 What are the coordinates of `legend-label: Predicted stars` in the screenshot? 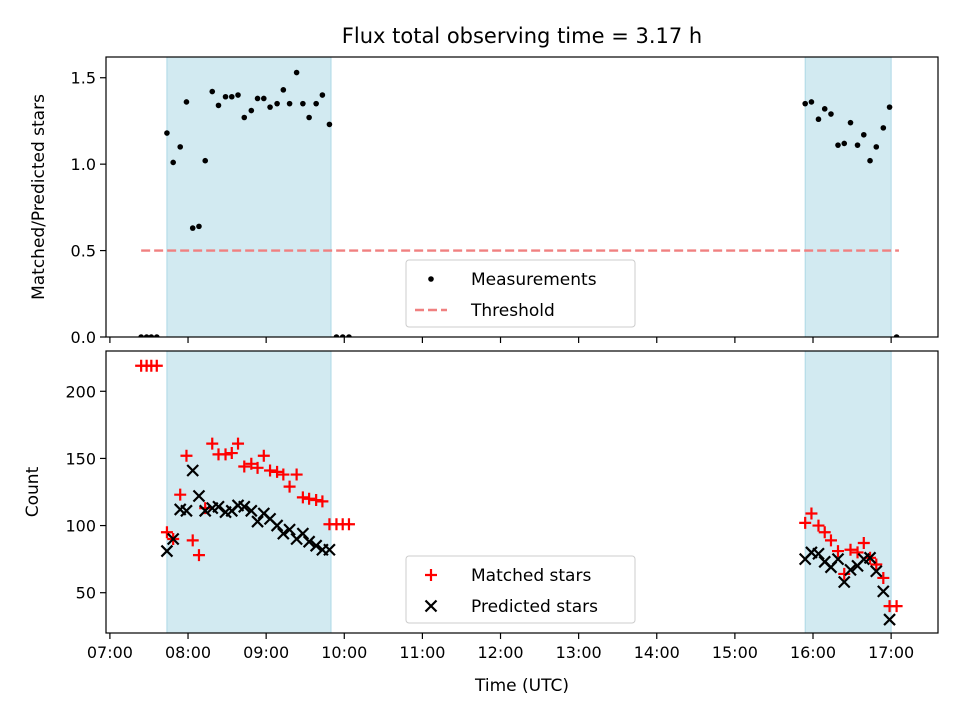 It's located at (534, 607).